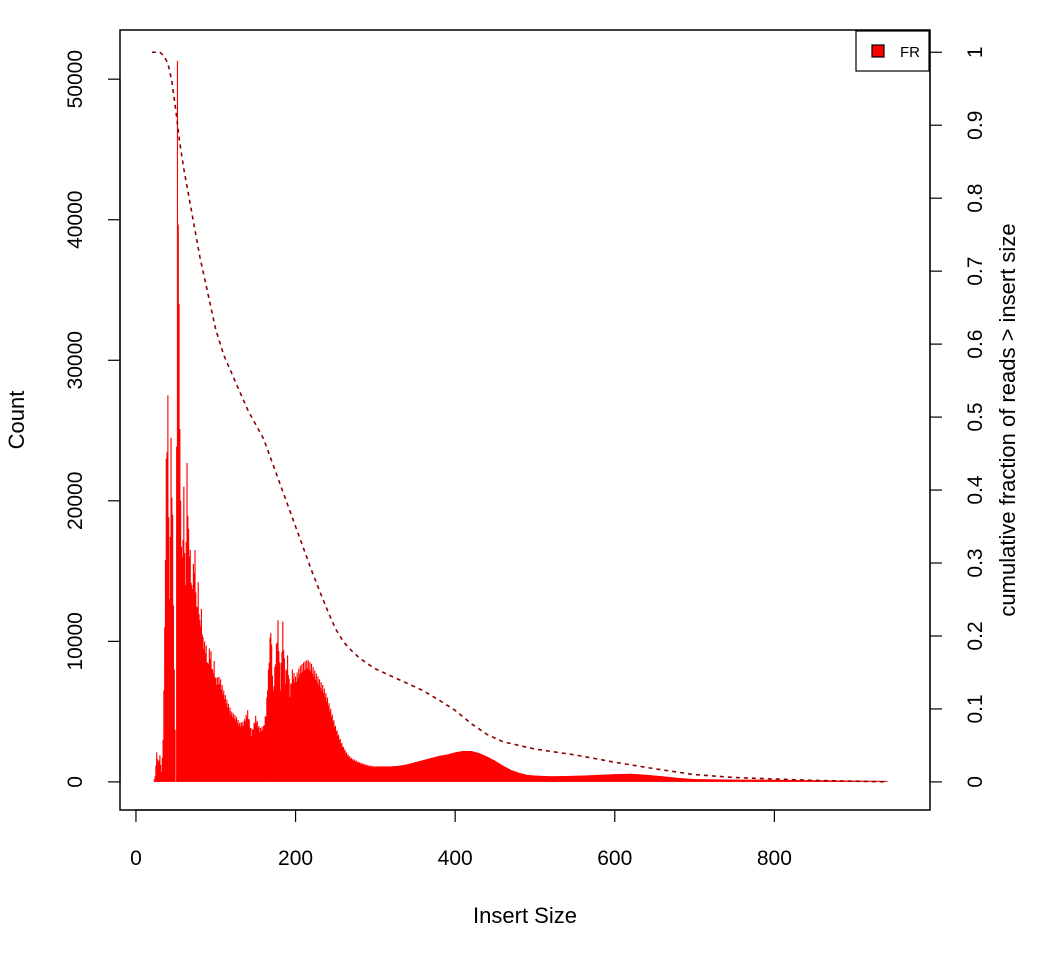  Describe the element at coordinates (958, 417) in the screenshot. I see `y-axis-right: 0 0.1 0.2 0.3 0.4 0.5 0.6 0.7 0.8 0.9 1` at that location.